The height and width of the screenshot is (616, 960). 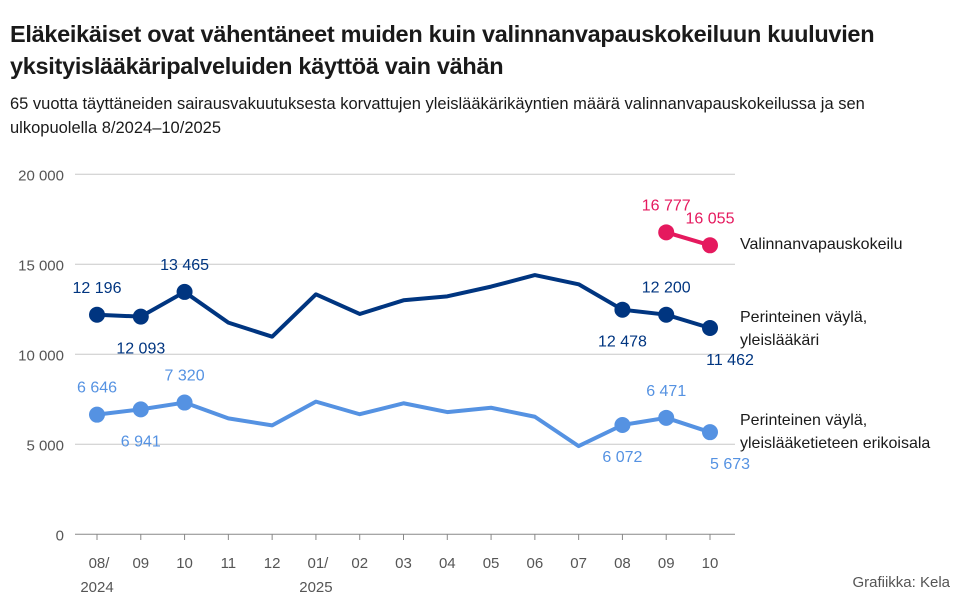 I want to click on data-label: 6 646, so click(x=97, y=388).